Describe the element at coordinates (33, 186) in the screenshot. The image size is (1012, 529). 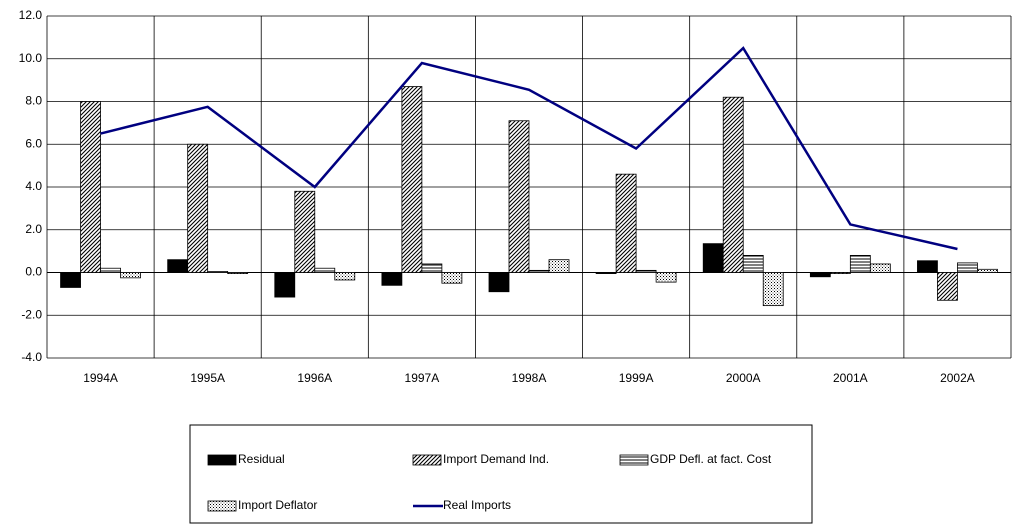
I see `y-tick-label: 4.0` at that location.